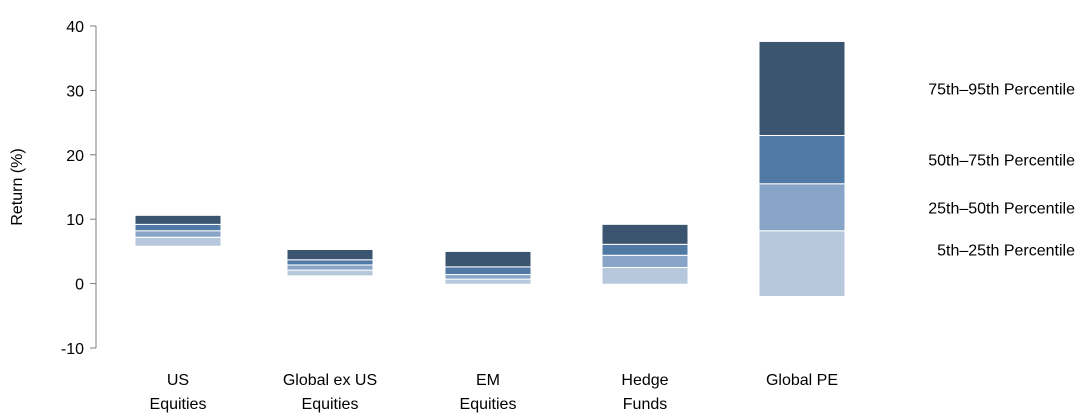 The height and width of the screenshot is (418, 1081). Describe the element at coordinates (75, 91) in the screenshot. I see `y-tick-label: 30` at that location.